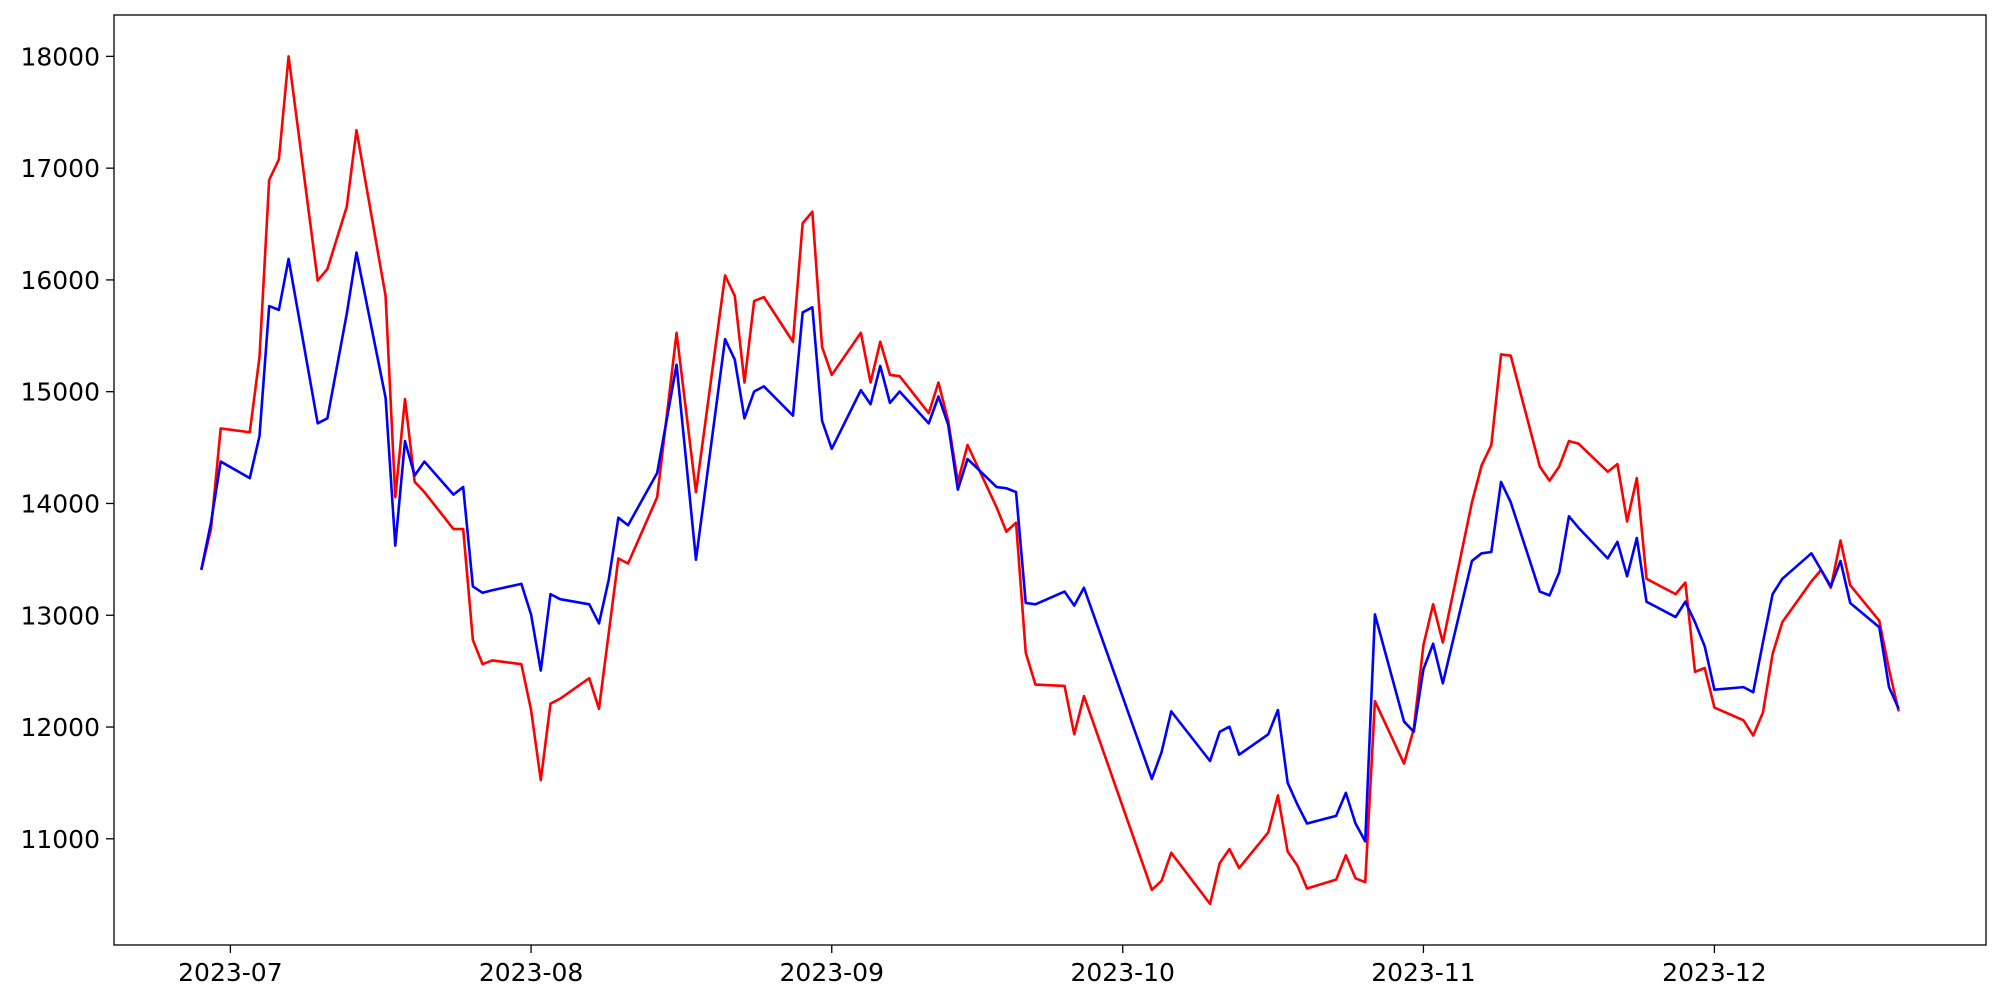 Image resolution: width=2000 pixels, height=1000 pixels. I want to click on y-tick-label: 15000, so click(60, 392).